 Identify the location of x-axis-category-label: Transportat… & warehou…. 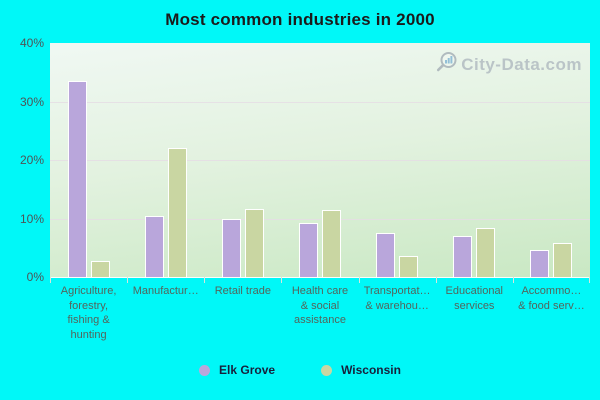
(397, 298).